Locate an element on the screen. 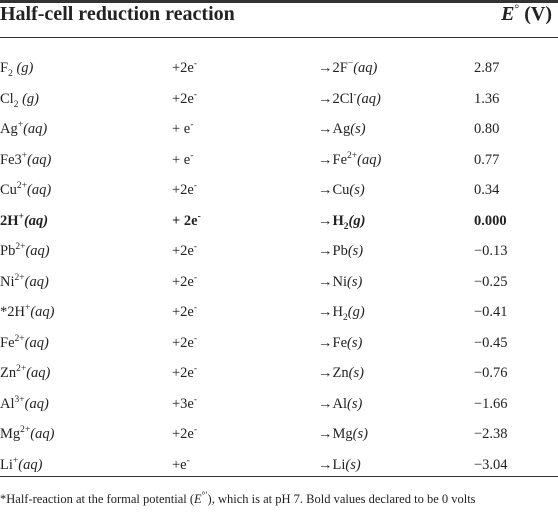  product-cell: →Fe2+(aq) is located at coordinates (349, 160).